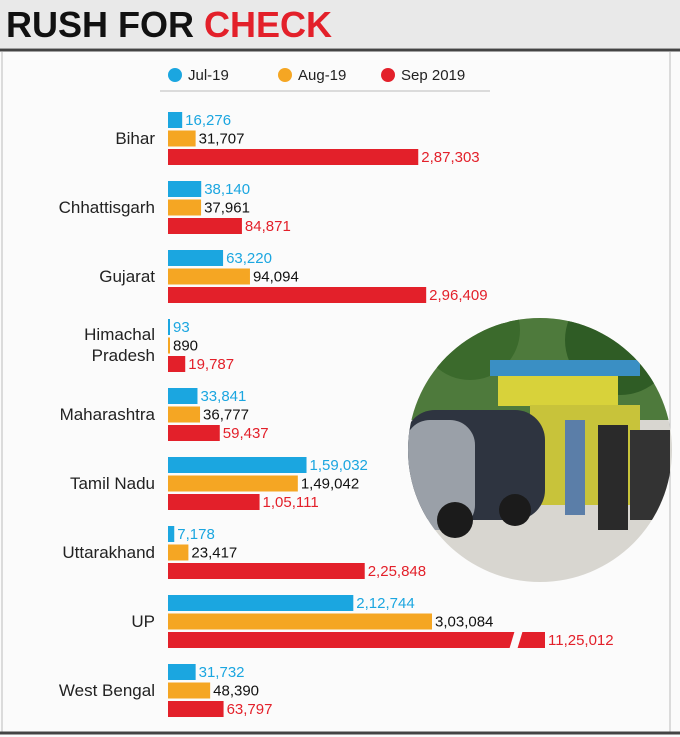 The image size is (680, 737). What do you see at coordinates (268, 24) in the screenshot?
I see `title-highlight: CHECK` at bounding box center [268, 24].